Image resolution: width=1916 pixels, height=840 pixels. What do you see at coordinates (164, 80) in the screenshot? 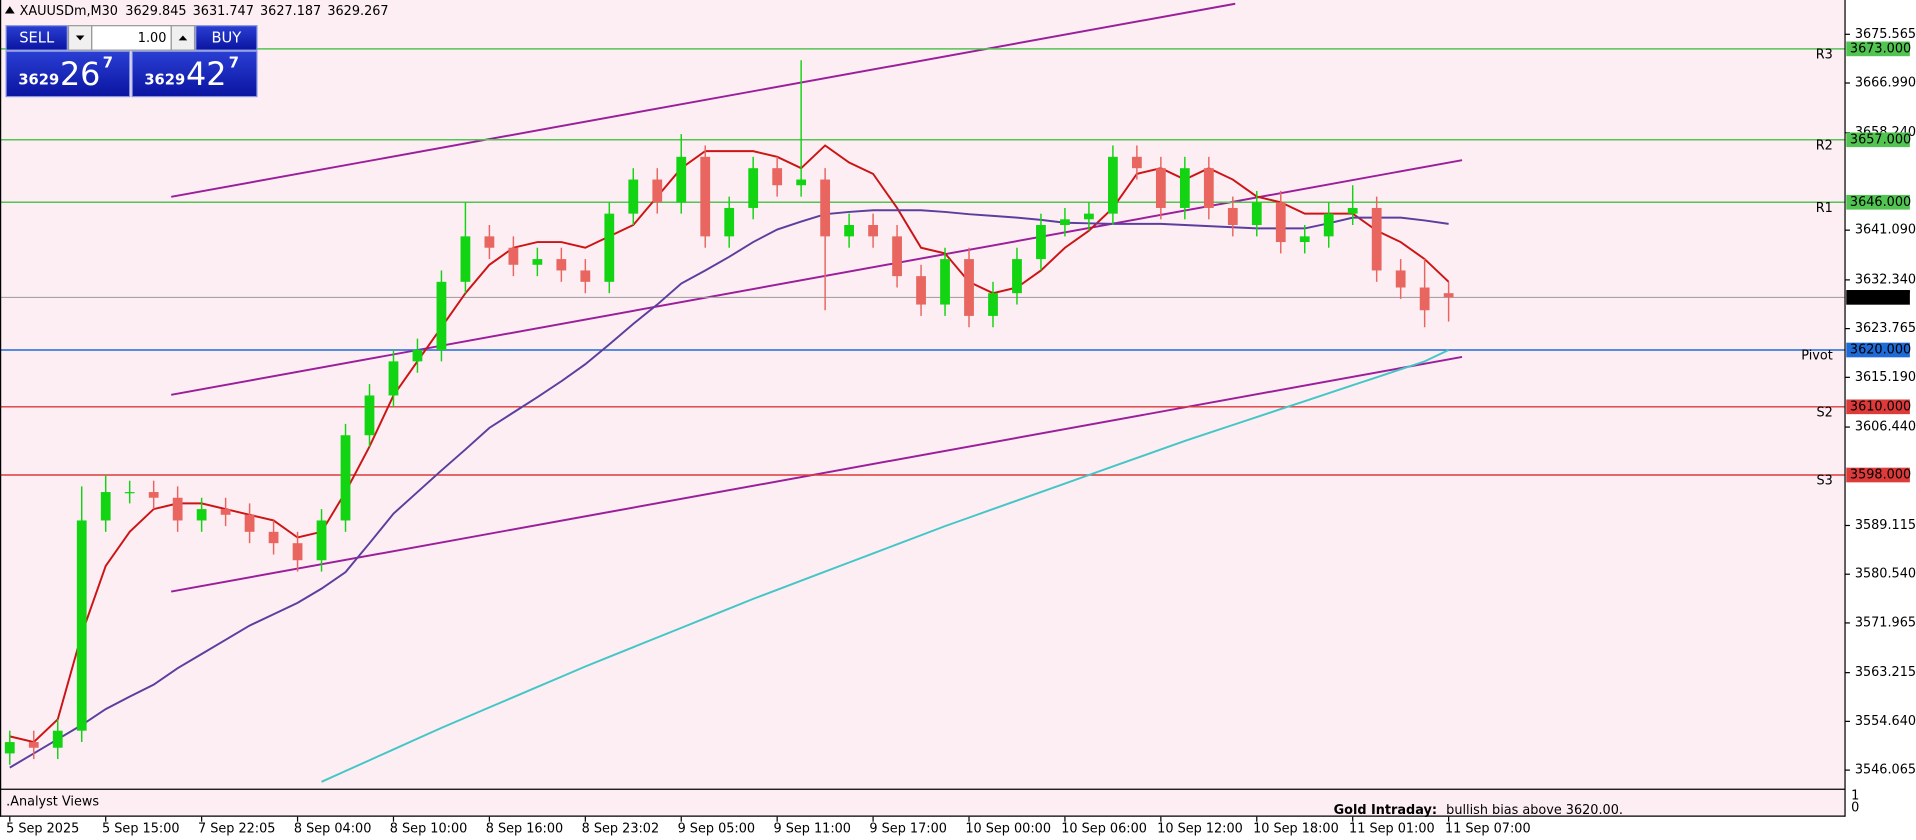
I see `ask-prefix: 3629` at bounding box center [164, 80].